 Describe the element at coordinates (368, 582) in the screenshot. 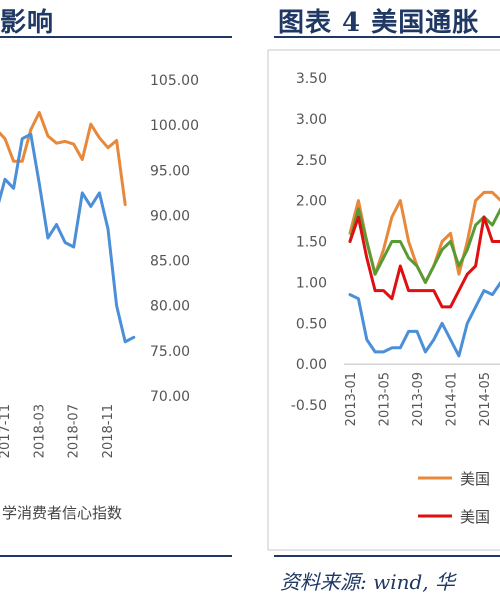

I see `source-note: 资料来源: wind, 华` at that location.